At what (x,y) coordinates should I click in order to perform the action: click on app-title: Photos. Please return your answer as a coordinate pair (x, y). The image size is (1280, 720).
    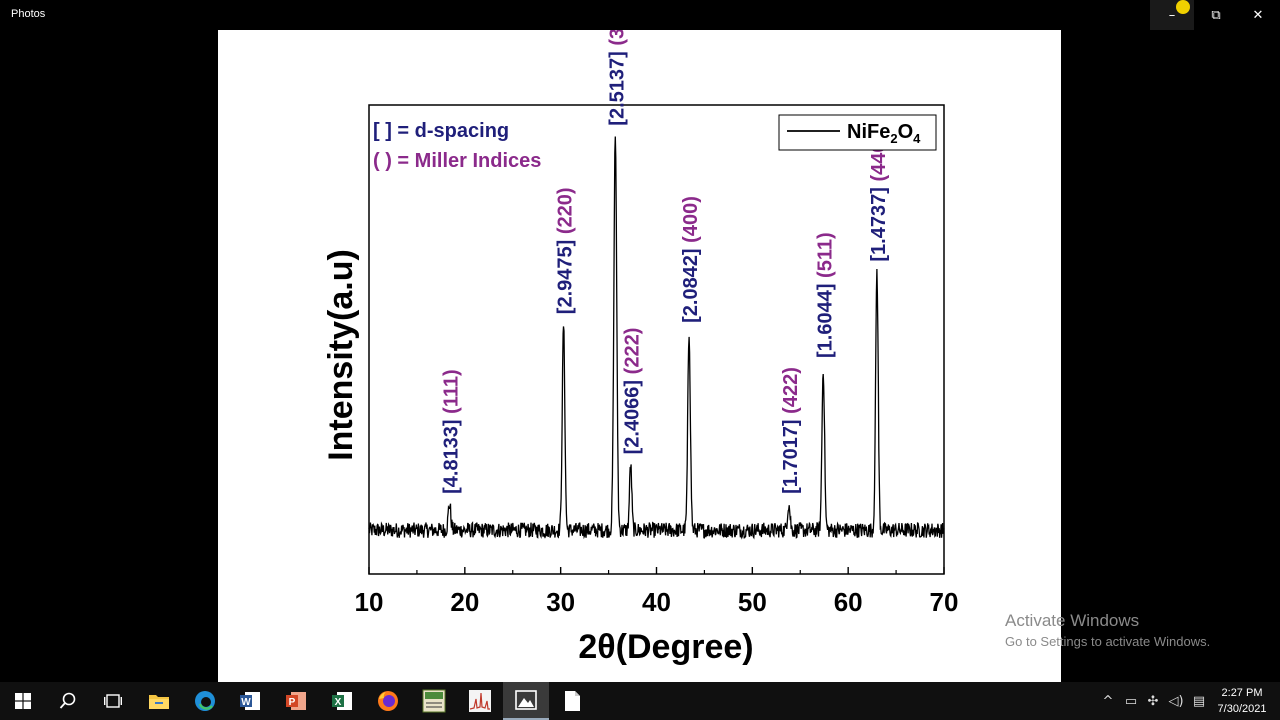
    Looking at the image, I should click on (28, 14).